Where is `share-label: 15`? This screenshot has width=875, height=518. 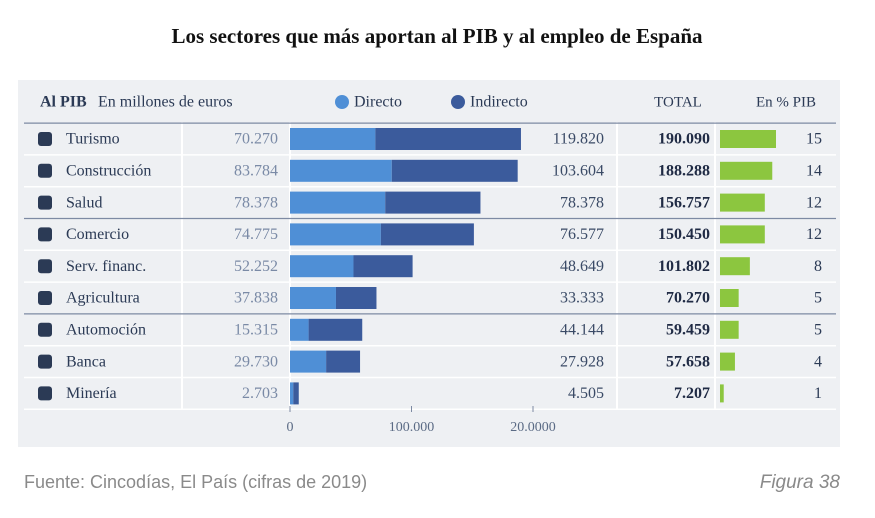 share-label: 15 is located at coordinates (814, 139).